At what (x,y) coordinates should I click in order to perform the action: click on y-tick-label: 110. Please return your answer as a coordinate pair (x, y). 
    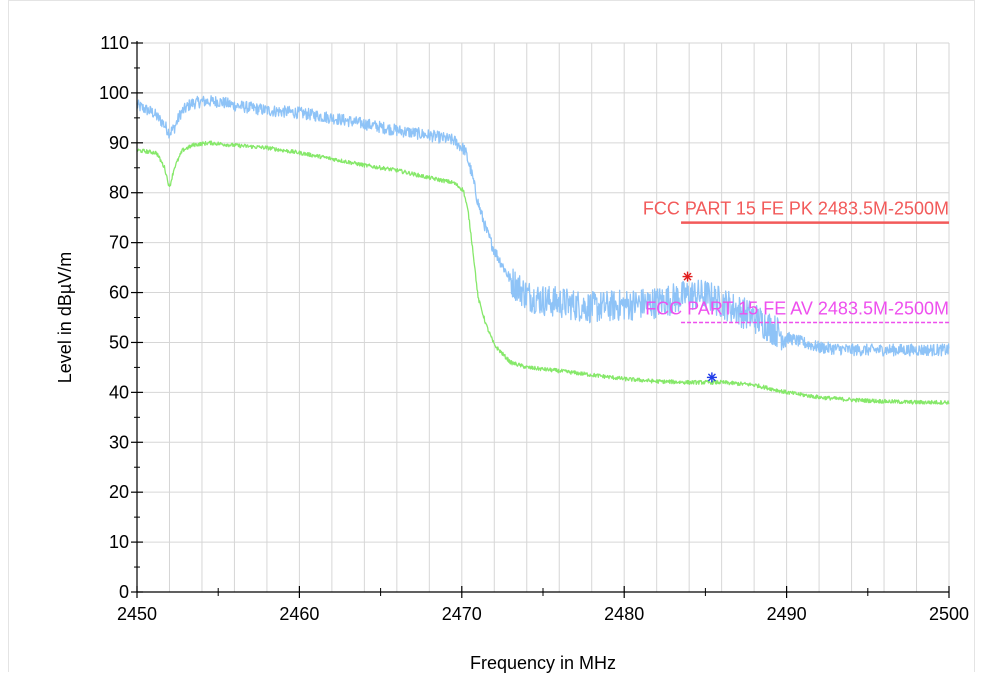
    Looking at the image, I should click on (114, 43).